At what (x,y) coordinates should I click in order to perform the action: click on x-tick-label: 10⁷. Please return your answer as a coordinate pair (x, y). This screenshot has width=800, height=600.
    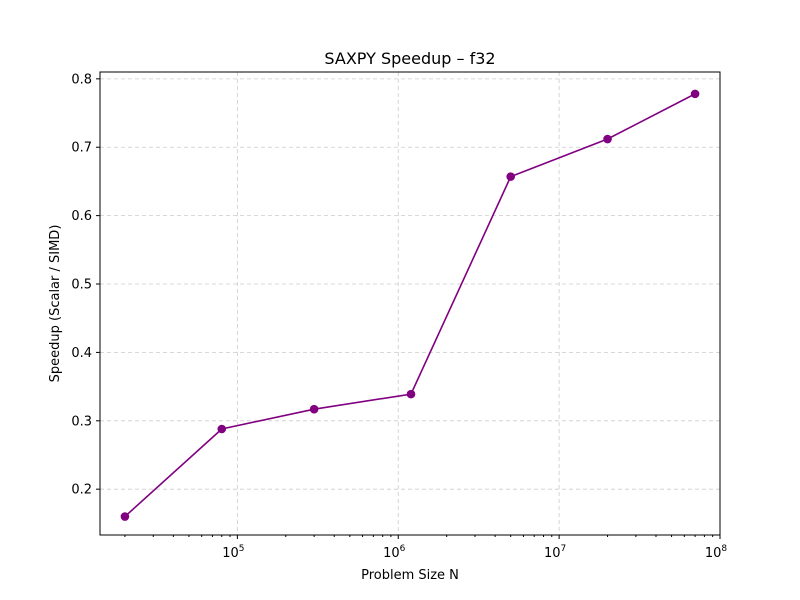
    Looking at the image, I should click on (555, 552).